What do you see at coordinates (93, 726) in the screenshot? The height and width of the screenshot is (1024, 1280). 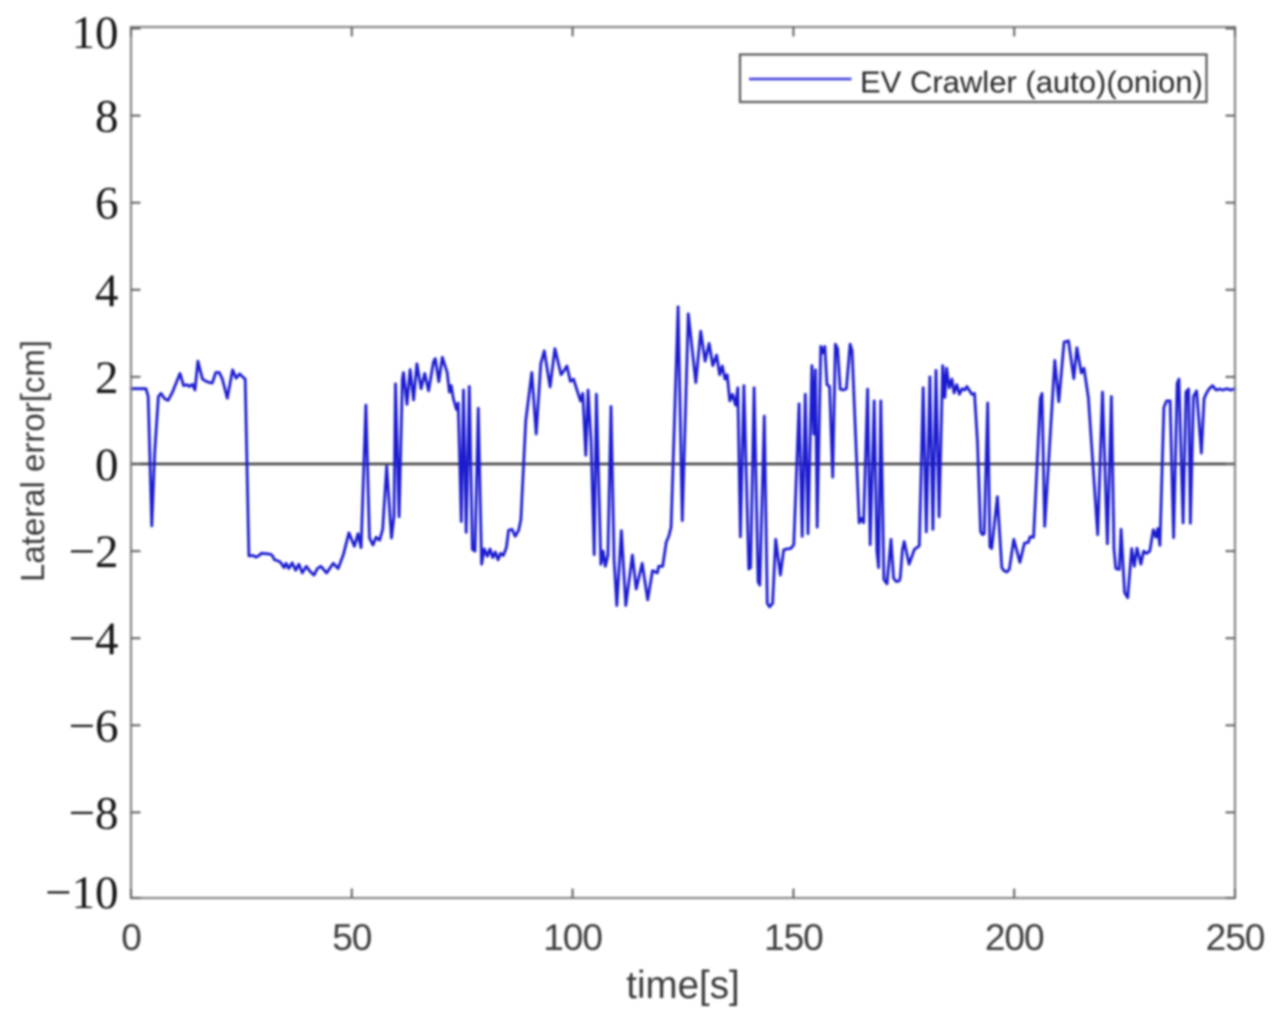 I see `svg-text: −6` at bounding box center [93, 726].